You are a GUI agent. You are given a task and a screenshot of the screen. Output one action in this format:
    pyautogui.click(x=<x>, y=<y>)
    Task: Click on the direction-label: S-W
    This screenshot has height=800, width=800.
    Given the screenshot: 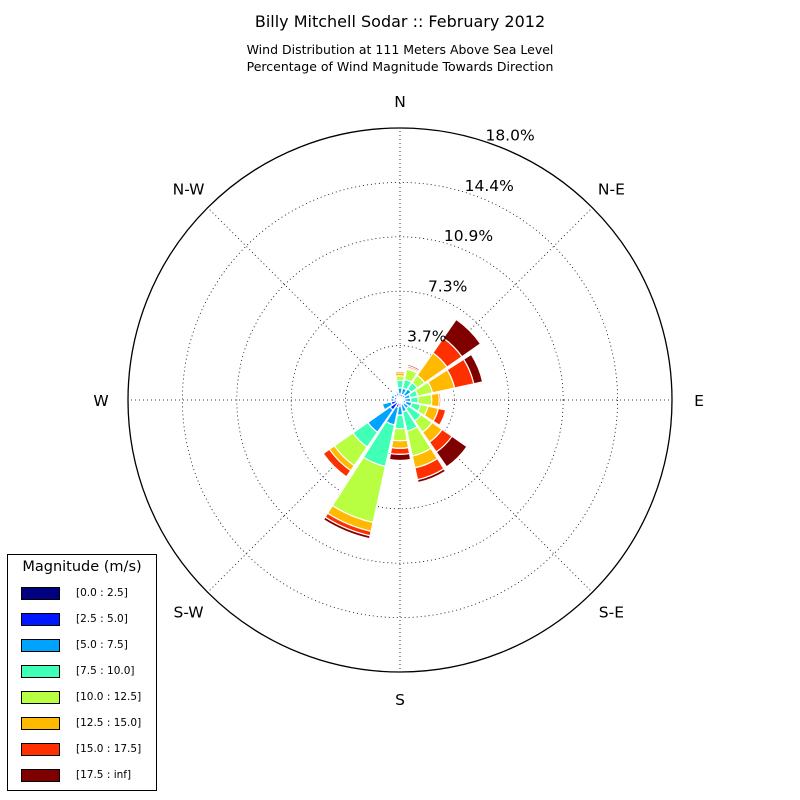 What is the action you would take?
    pyautogui.click(x=189, y=612)
    